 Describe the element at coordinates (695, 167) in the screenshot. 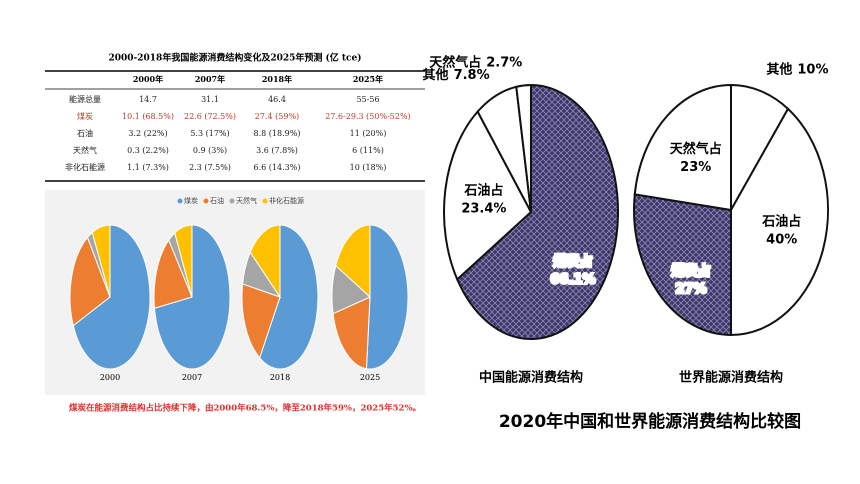

I see `value-label: 23%` at that location.